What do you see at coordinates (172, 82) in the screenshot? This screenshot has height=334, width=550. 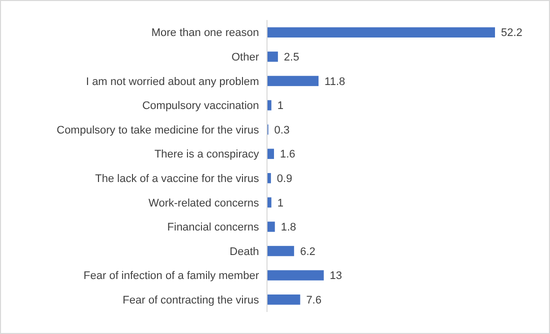 I see `y-tick-label: I am not worried about any problem` at bounding box center [172, 82].